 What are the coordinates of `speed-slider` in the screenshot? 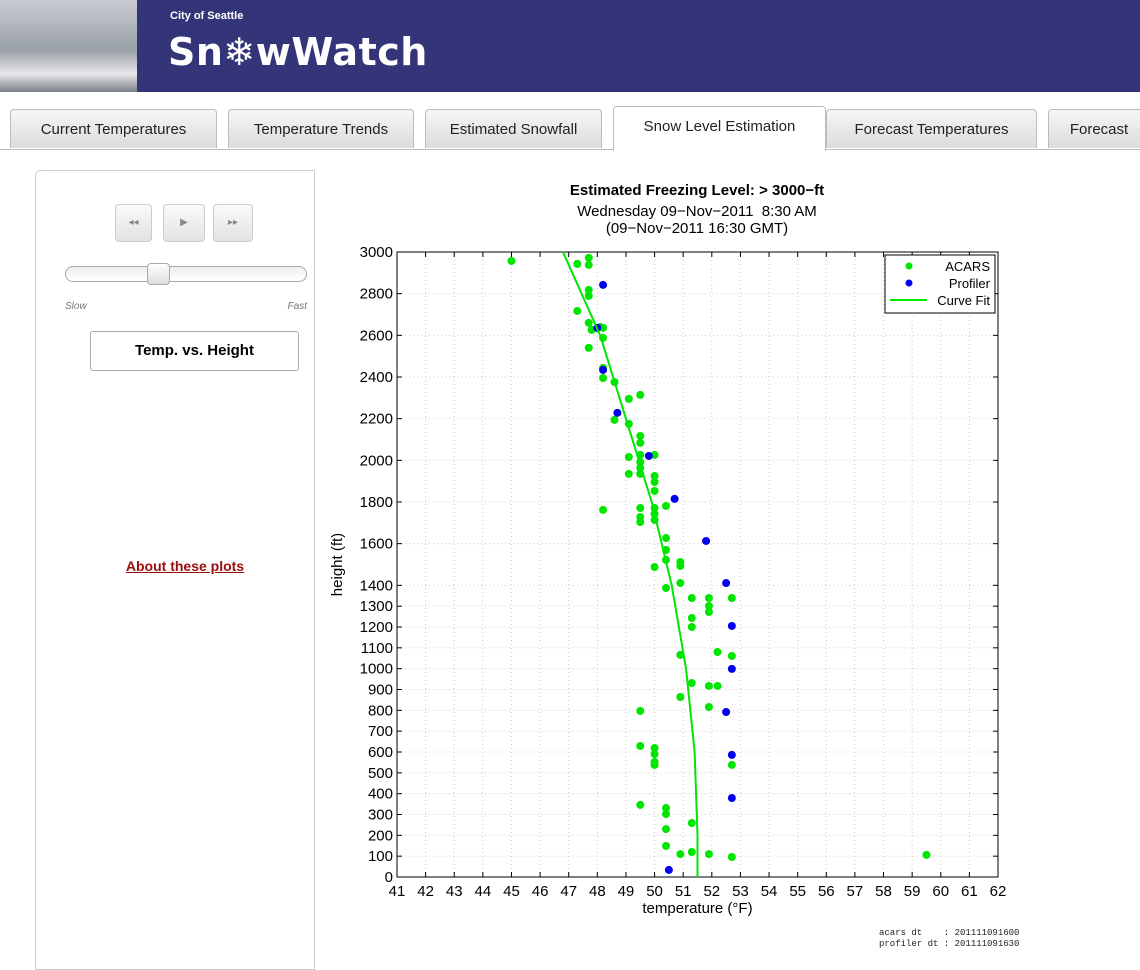 It's located at (186, 274).